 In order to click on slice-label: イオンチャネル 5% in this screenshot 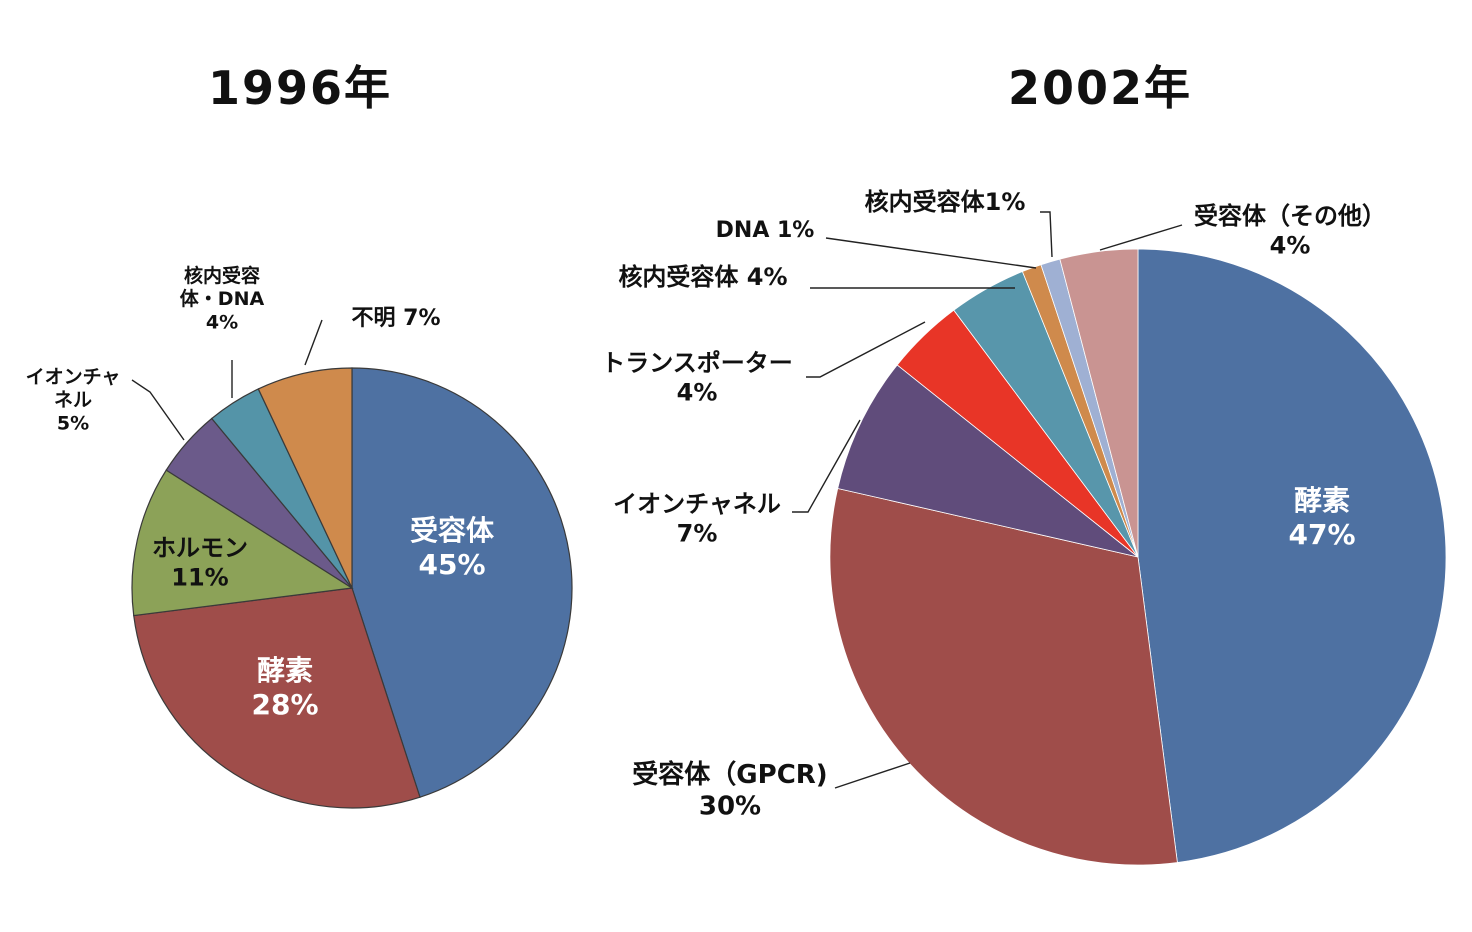, I will do `click(73, 400)`.